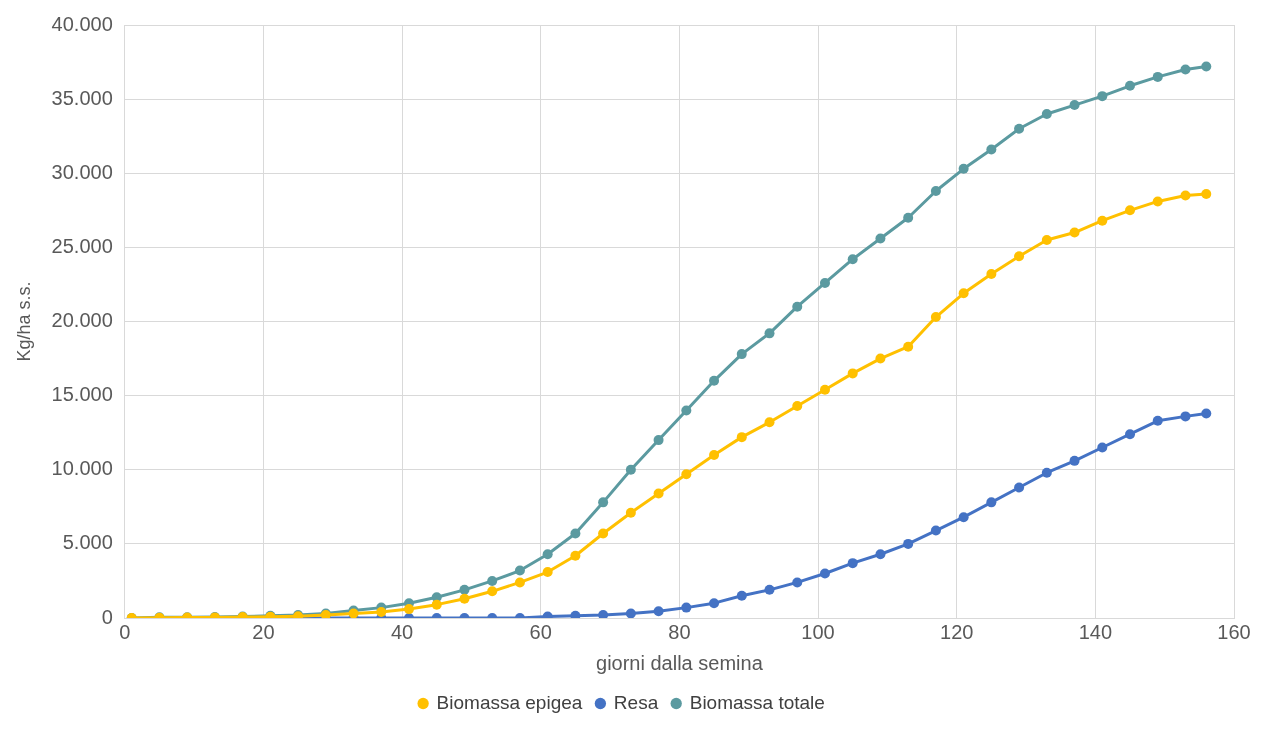 The image size is (1264, 753). I want to click on y-tick-label: 30.000, so click(82, 171).